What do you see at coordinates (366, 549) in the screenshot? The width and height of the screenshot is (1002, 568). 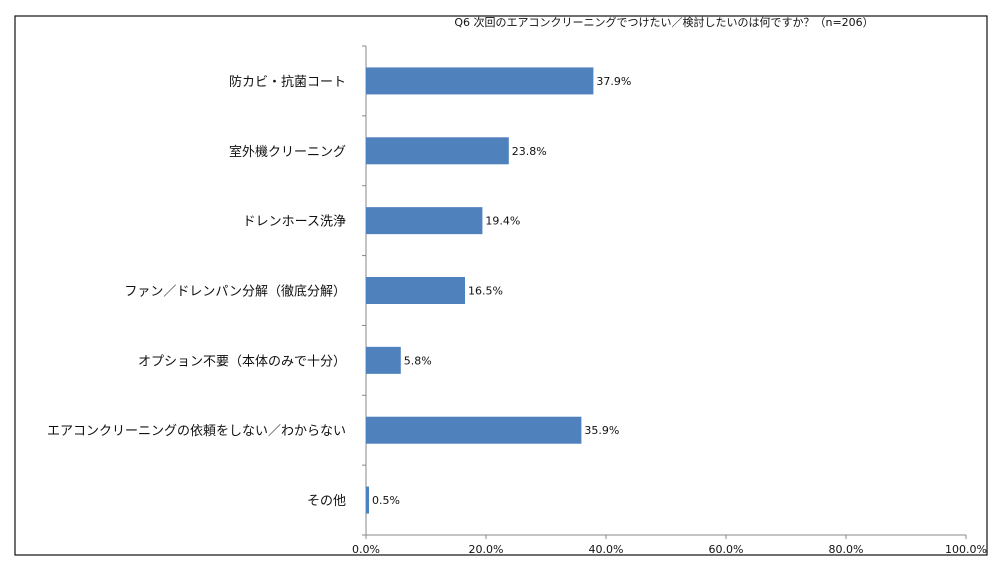 I see `x-tick-label: 0.0%` at bounding box center [366, 549].